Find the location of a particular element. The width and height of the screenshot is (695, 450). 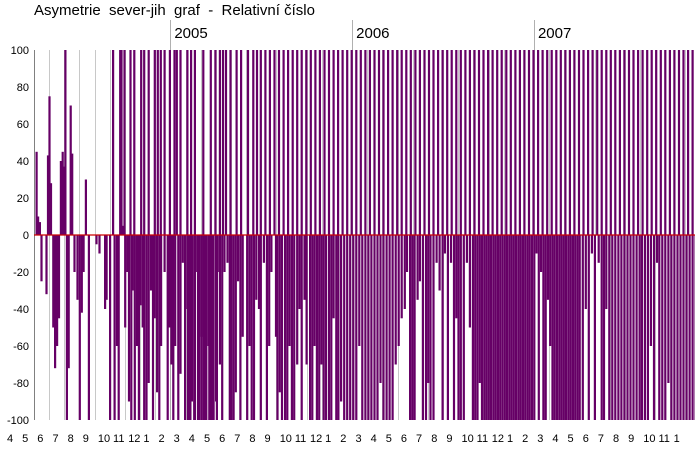

y-tick-label: 0 is located at coordinates (26, 236).